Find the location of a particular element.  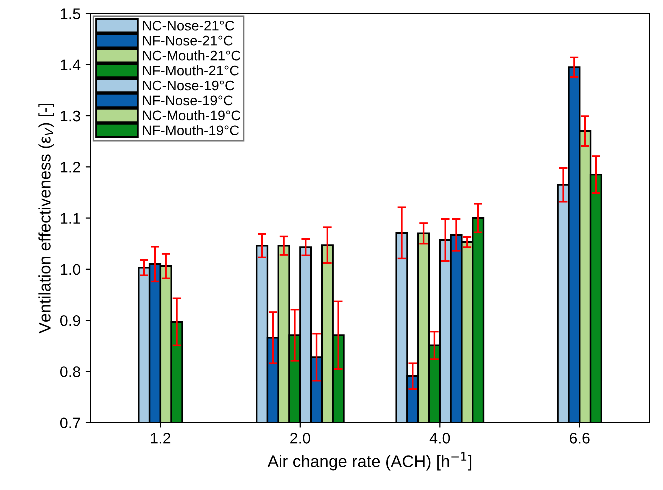

legend-label: NC-Mouth-21°C is located at coordinates (192, 55).